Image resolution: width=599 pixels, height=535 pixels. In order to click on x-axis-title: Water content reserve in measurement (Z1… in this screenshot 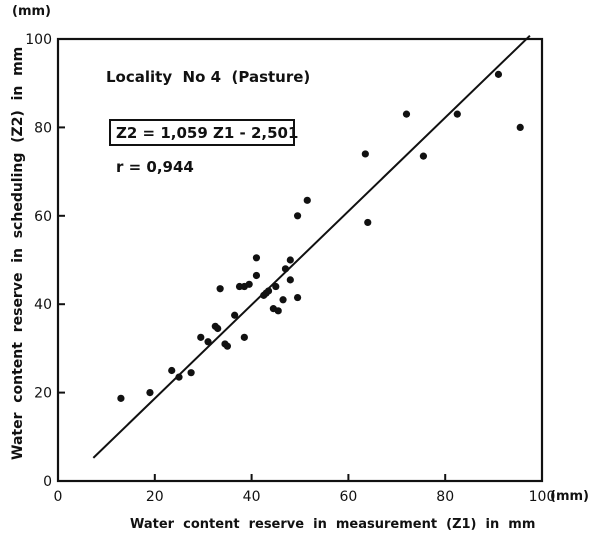, I will do `click(332, 524)`.